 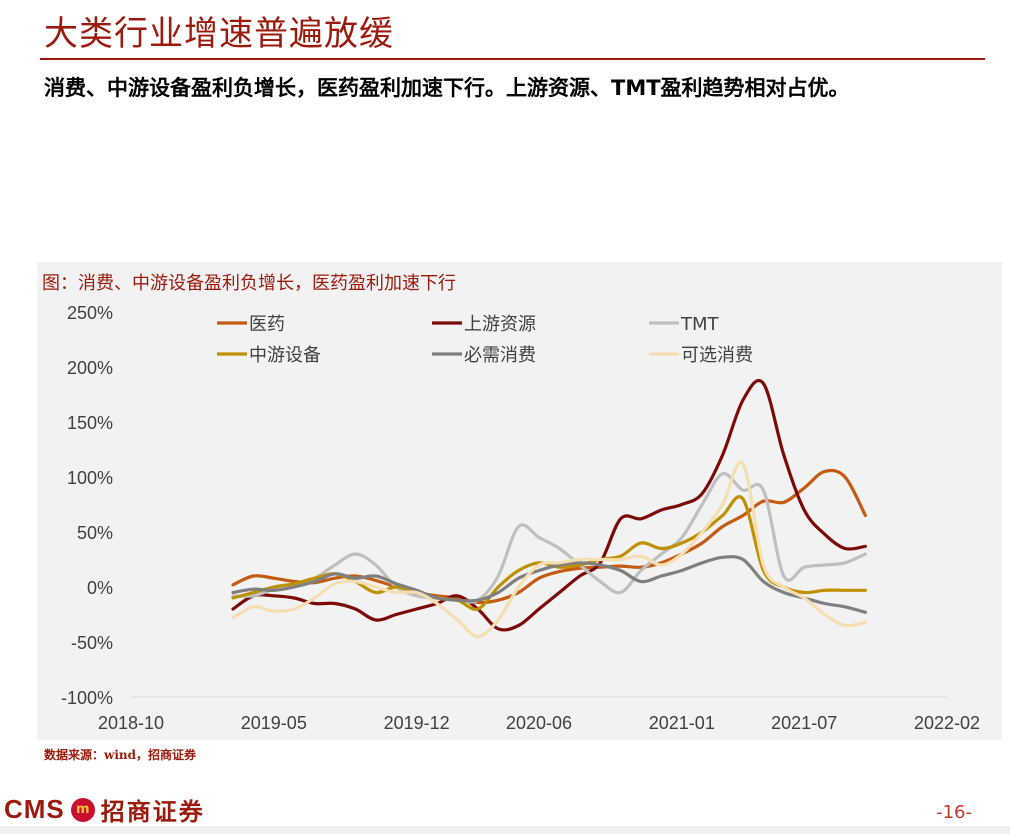 I want to click on logo-chinese-text: 招商证券, so click(x=152, y=811).